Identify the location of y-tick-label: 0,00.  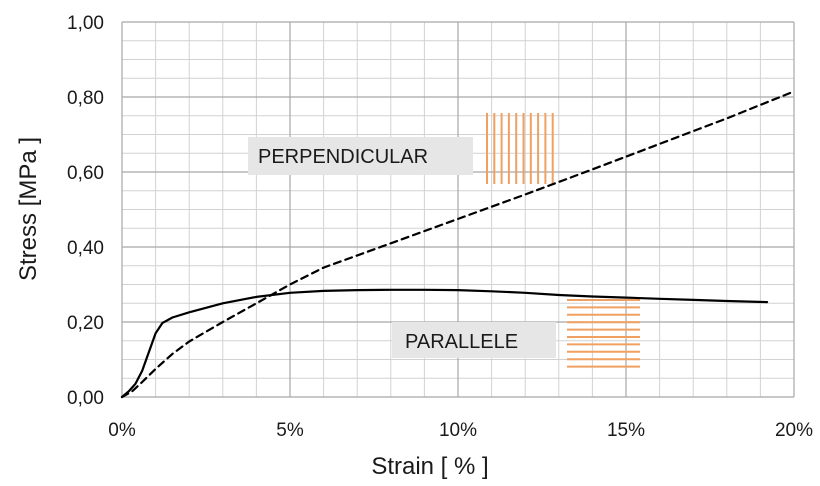
(85, 398).